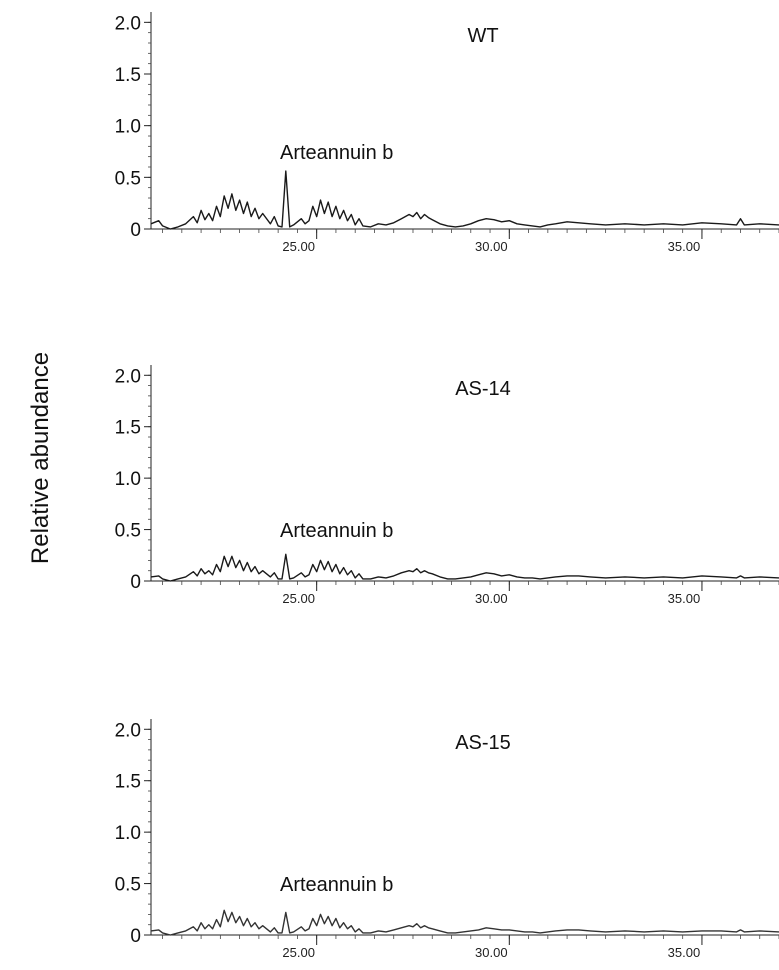 The width and height of the screenshot is (779, 970). I want to click on panel-title: WT, so click(482, 36).